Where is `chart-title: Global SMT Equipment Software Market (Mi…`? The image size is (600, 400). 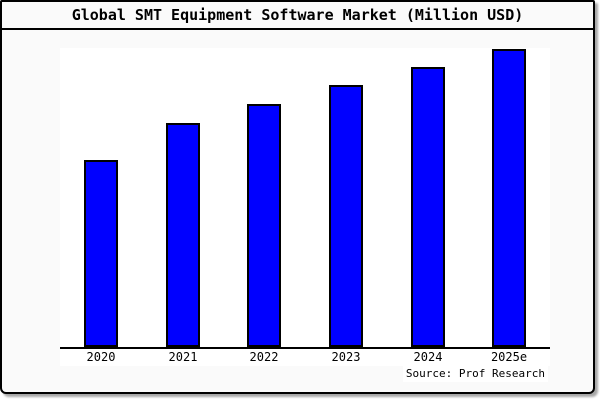 chart-title: Global SMT Equipment Software Market (Mi… is located at coordinates (297, 16).